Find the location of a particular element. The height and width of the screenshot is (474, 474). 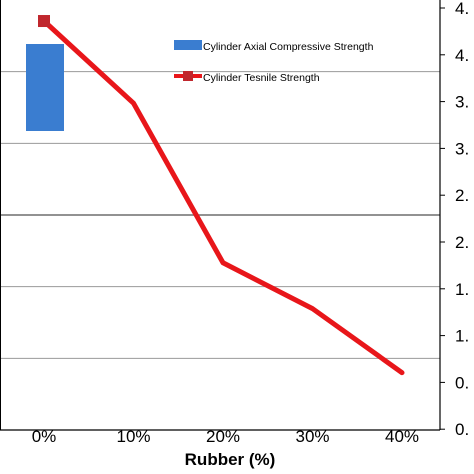

x-tick-label: 10% is located at coordinates (133, 436).